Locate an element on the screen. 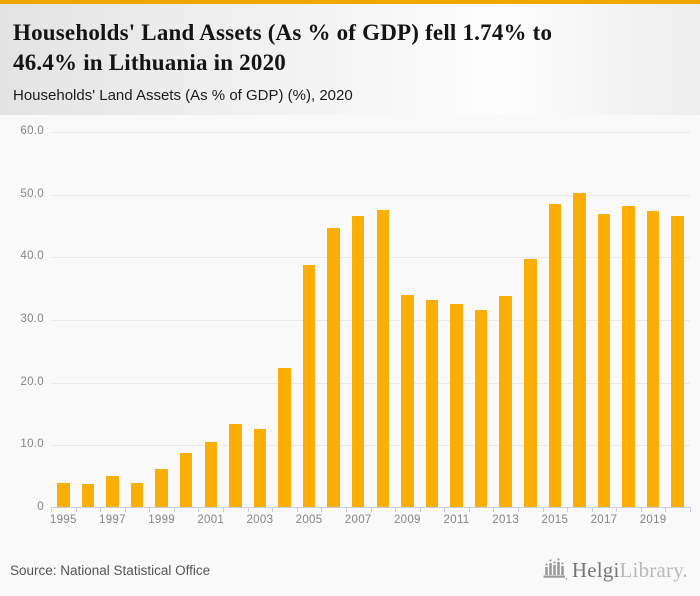  x-axis-label-2007: 2007 is located at coordinates (358, 520).